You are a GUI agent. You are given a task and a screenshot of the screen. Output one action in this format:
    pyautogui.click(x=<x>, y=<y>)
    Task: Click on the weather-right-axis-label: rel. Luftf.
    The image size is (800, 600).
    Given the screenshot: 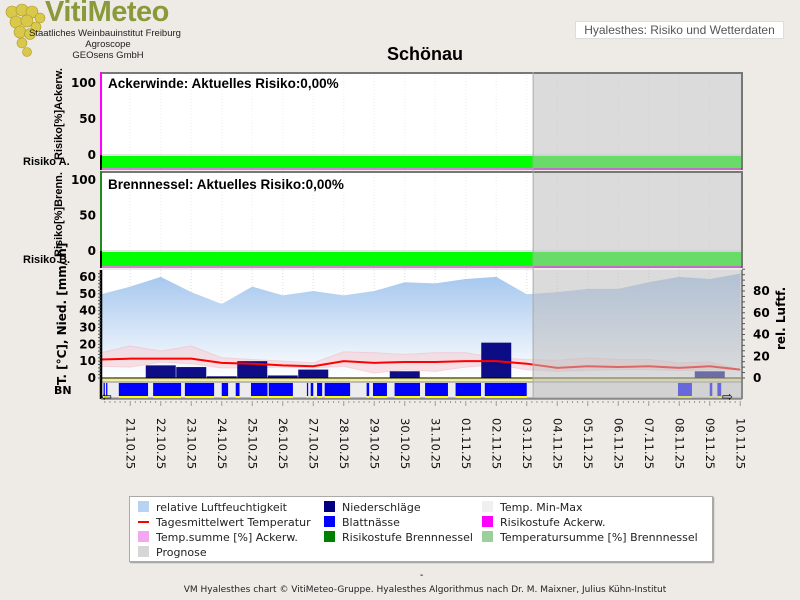 What is the action you would take?
    pyautogui.click(x=781, y=318)
    